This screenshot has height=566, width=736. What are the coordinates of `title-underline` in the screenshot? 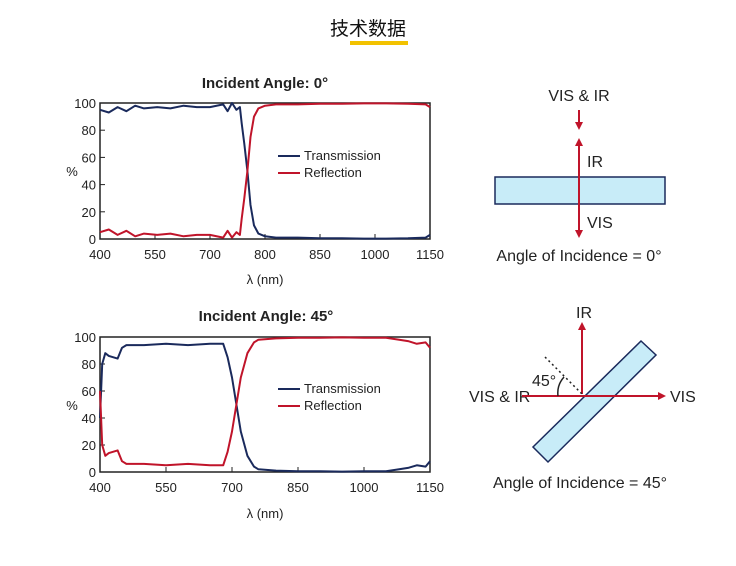 It's located at (379, 43).